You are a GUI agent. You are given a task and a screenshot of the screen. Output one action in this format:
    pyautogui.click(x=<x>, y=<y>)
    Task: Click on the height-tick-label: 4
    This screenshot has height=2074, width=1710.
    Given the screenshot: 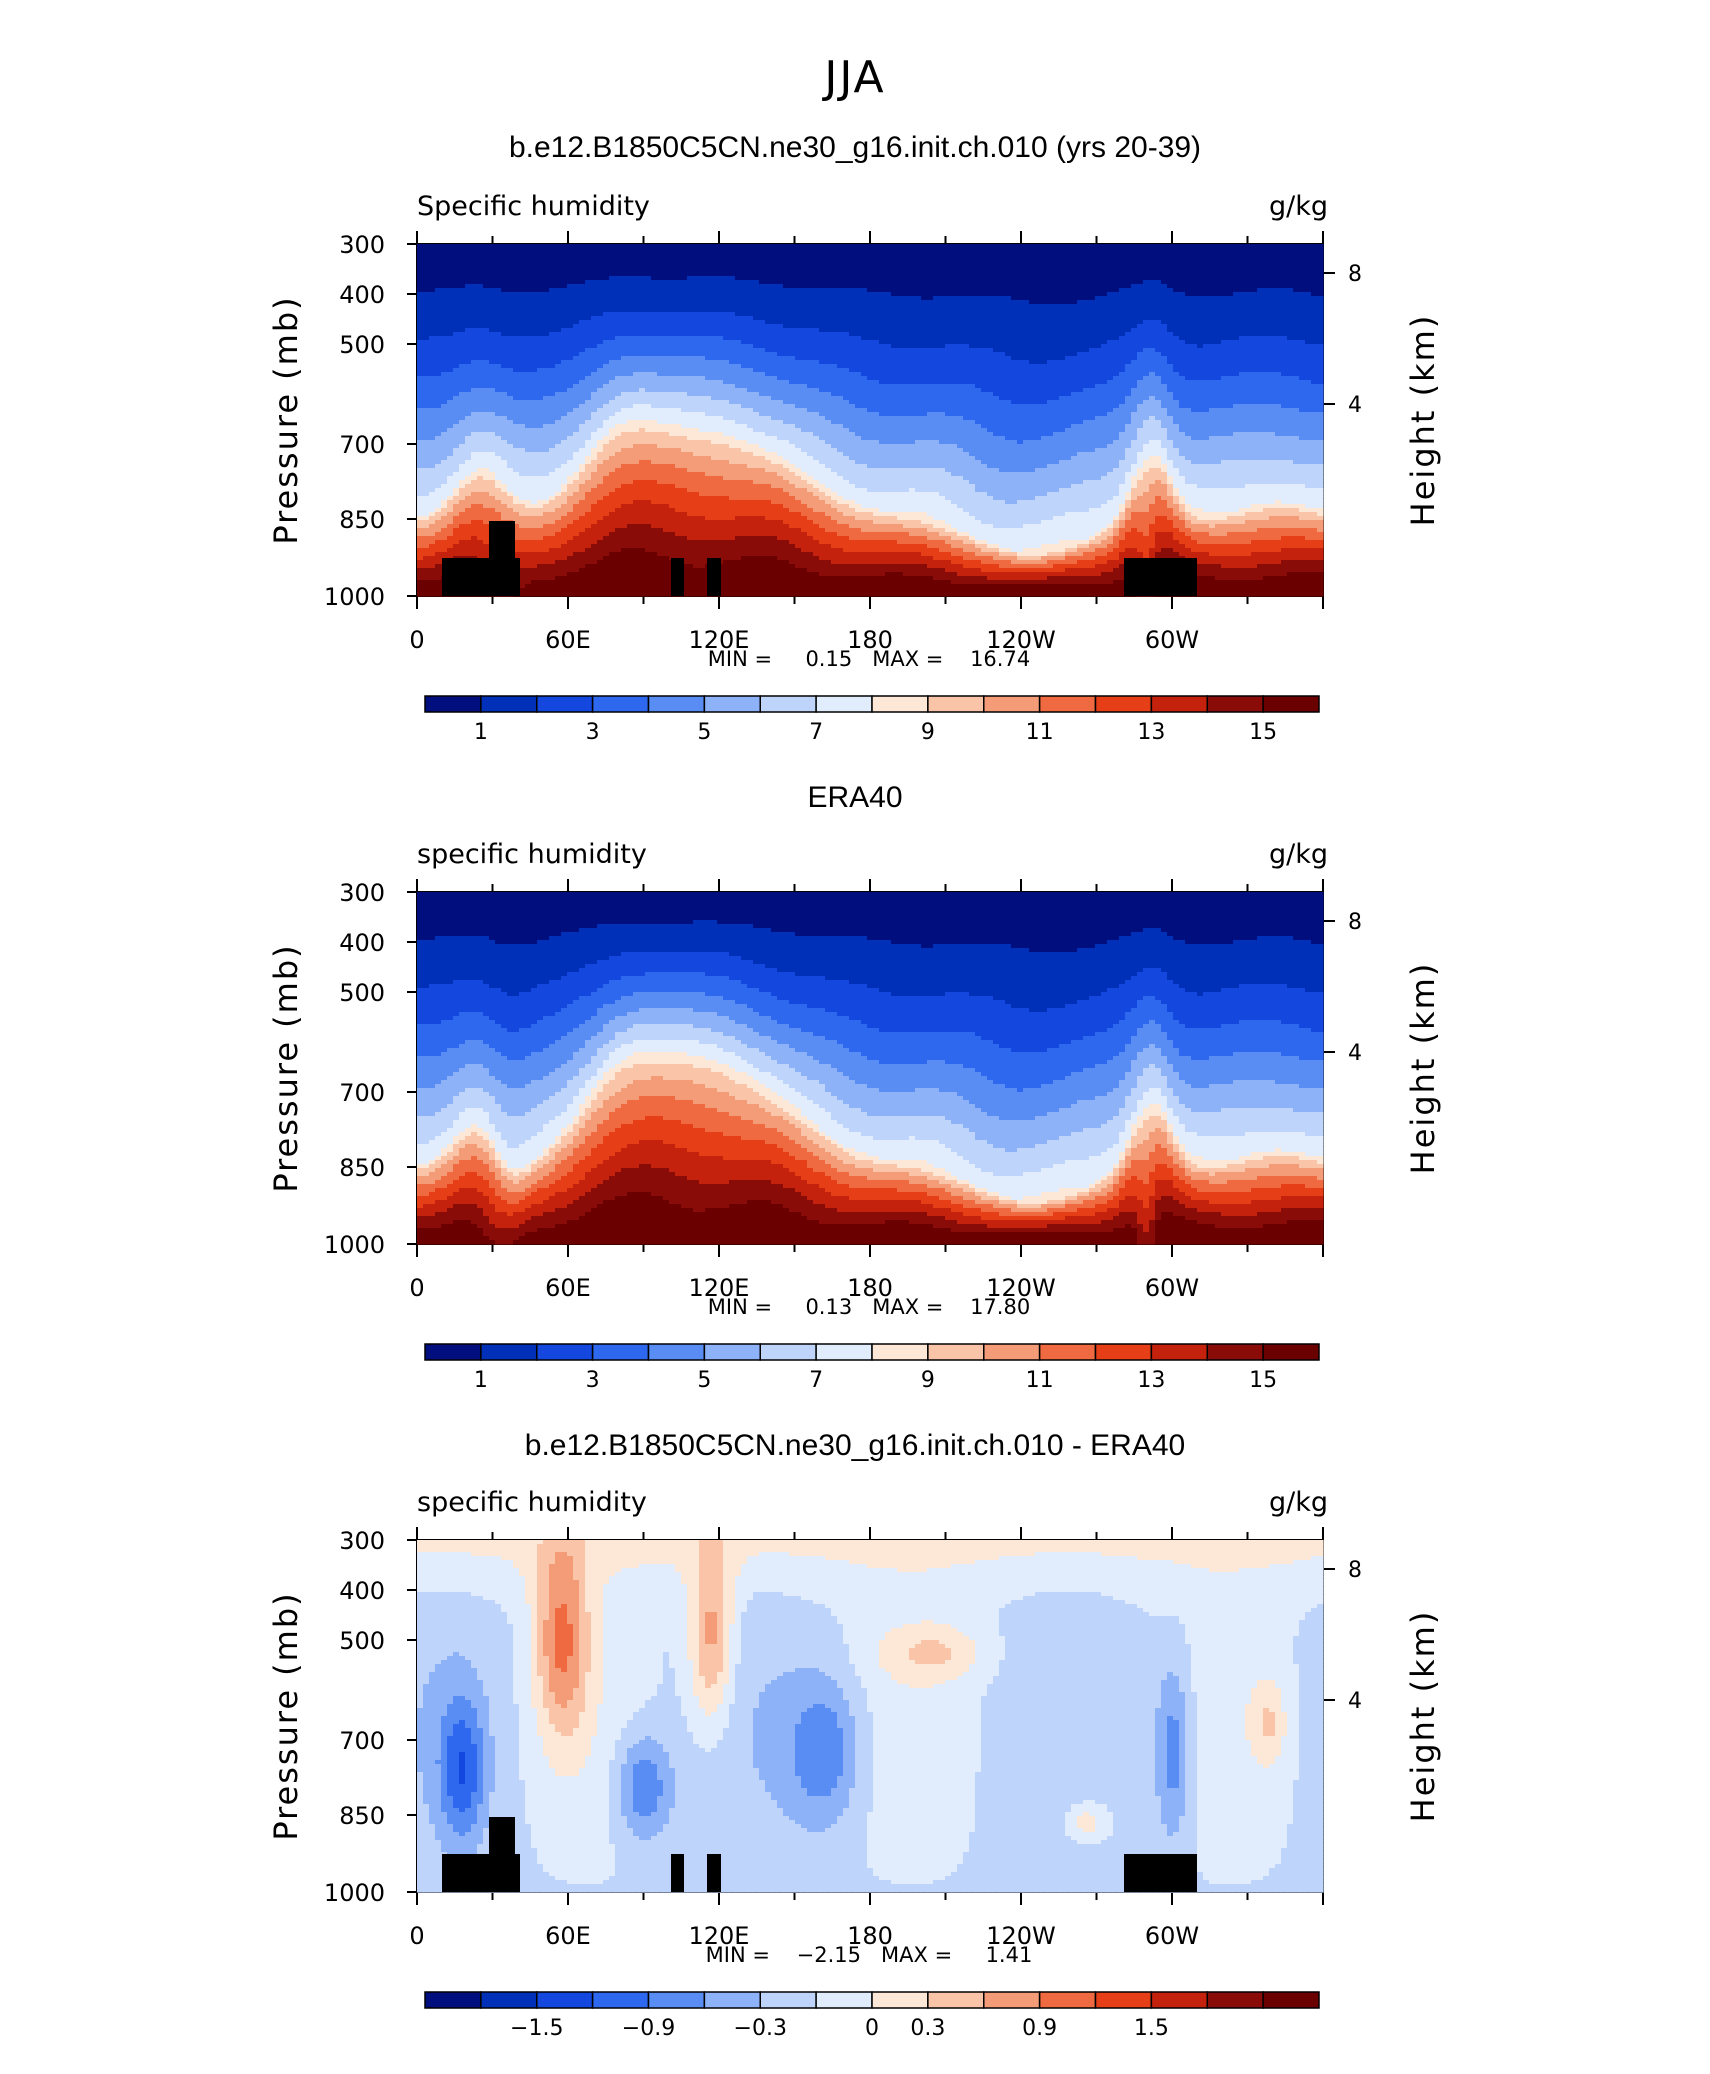 What is the action you would take?
    pyautogui.click(x=1355, y=405)
    